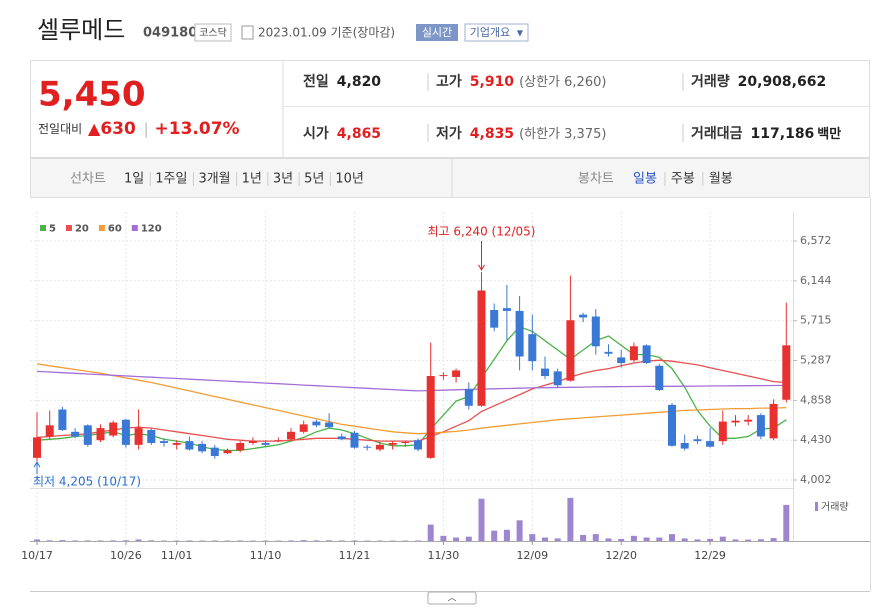  Describe the element at coordinates (266, 555) in the screenshot. I see `x-tick-label: 11/10` at that location.